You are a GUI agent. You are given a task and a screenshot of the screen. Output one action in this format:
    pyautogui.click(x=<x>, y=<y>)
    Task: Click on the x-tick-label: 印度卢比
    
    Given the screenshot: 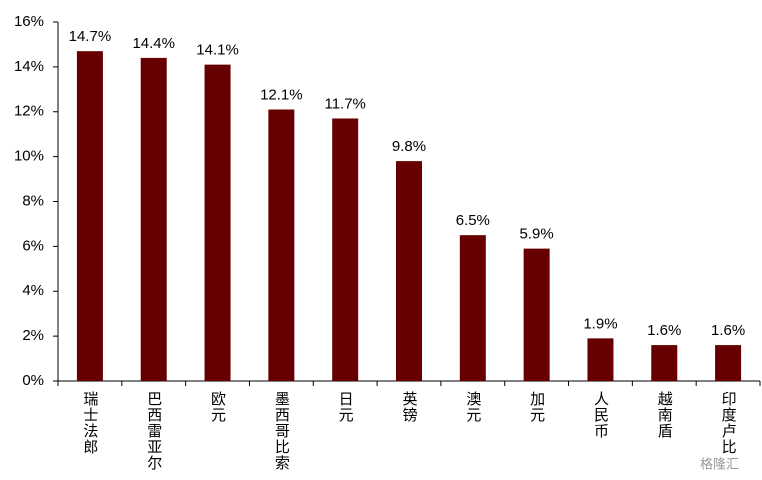 What is the action you would take?
    pyautogui.click(x=728, y=423)
    